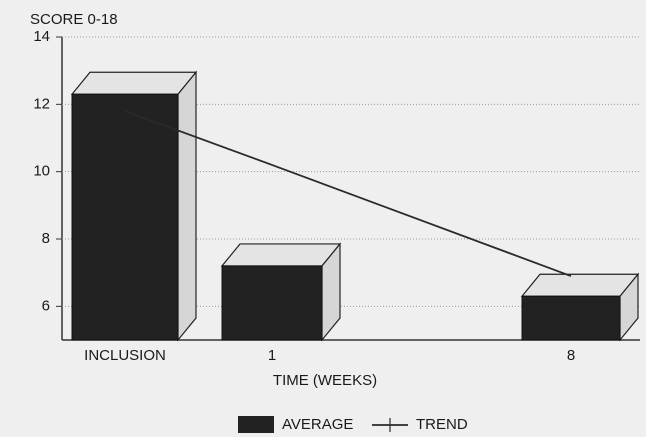 Image resolution: width=646 pixels, height=437 pixels. What do you see at coordinates (571, 355) in the screenshot?
I see `x-tick-label: 8` at bounding box center [571, 355].